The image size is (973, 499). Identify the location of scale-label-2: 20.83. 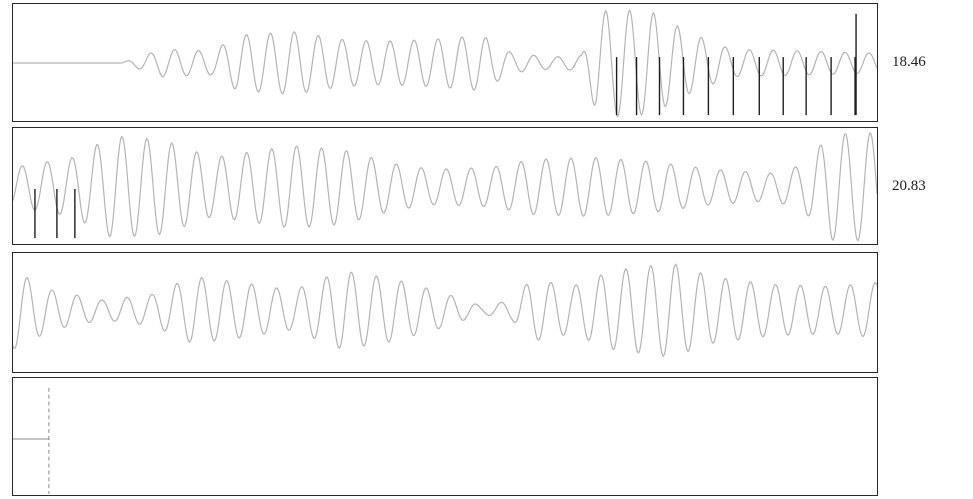
(909, 186).